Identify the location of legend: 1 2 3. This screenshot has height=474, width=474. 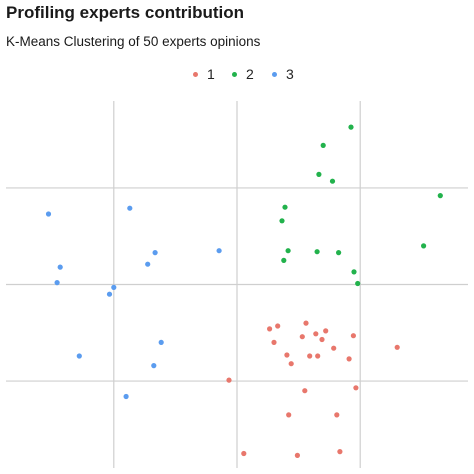
(237, 74).